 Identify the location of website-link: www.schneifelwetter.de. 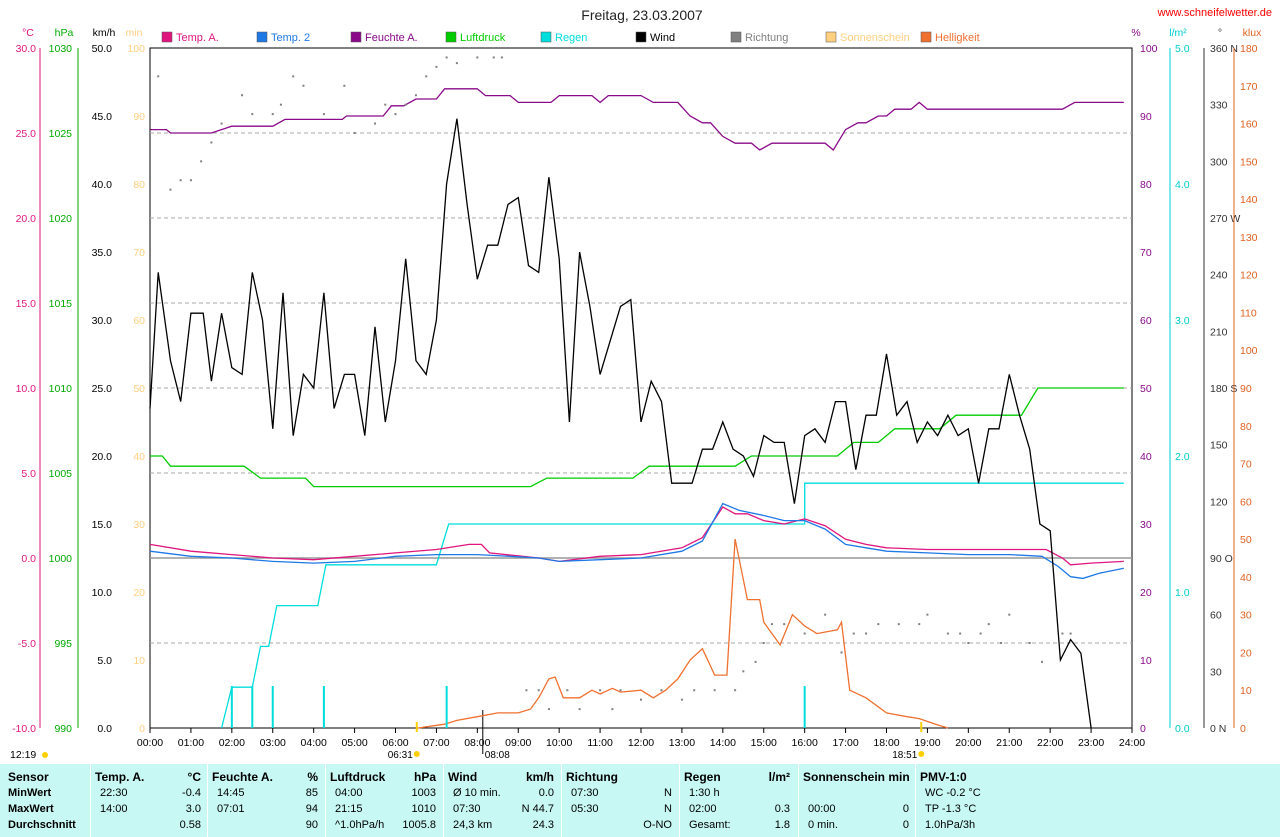
(1214, 13).